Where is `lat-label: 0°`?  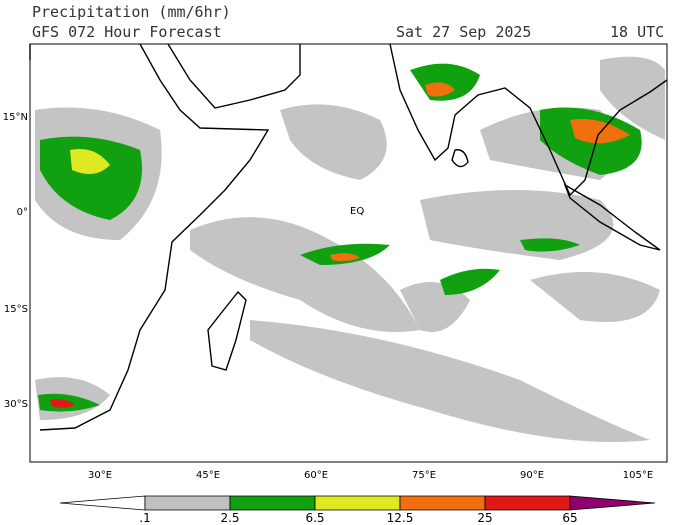
lat-label: 0° is located at coordinates (22, 212).